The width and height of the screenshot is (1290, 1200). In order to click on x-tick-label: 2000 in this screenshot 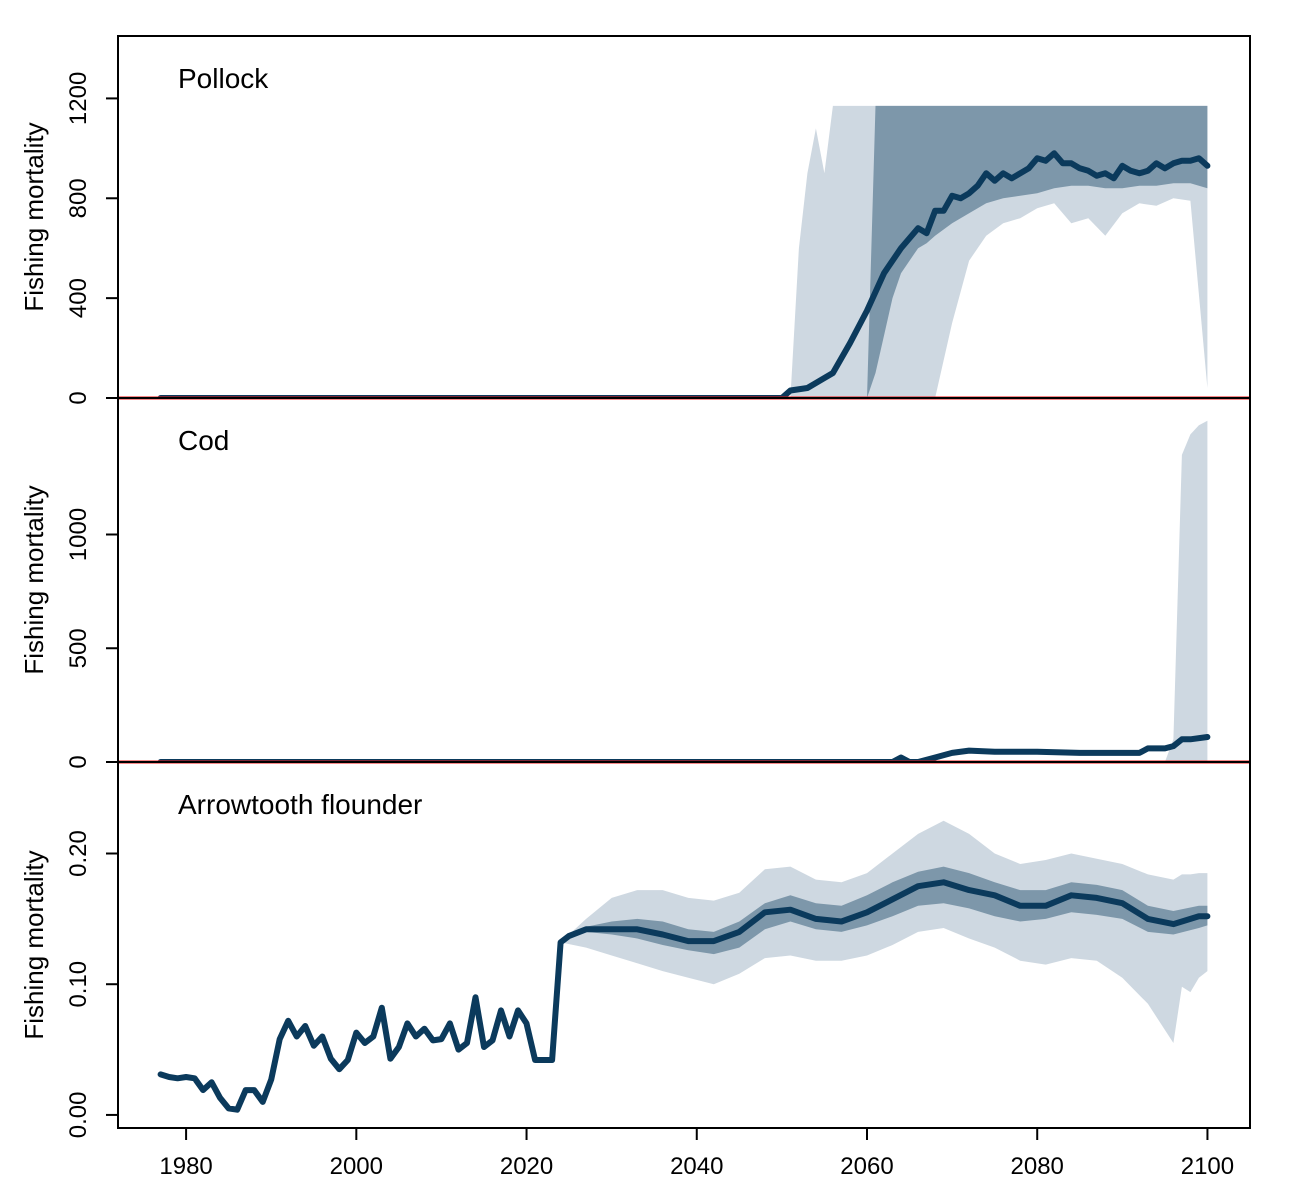, I will do `click(356, 1166)`.